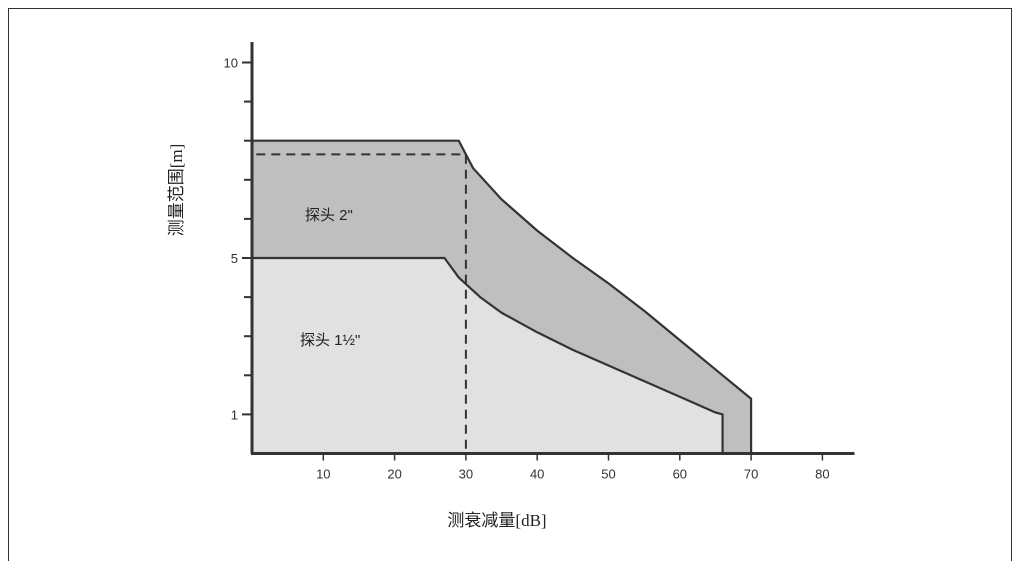  Describe the element at coordinates (176, 190) in the screenshot. I see `y-axis-title: 测量范围[m]` at that location.